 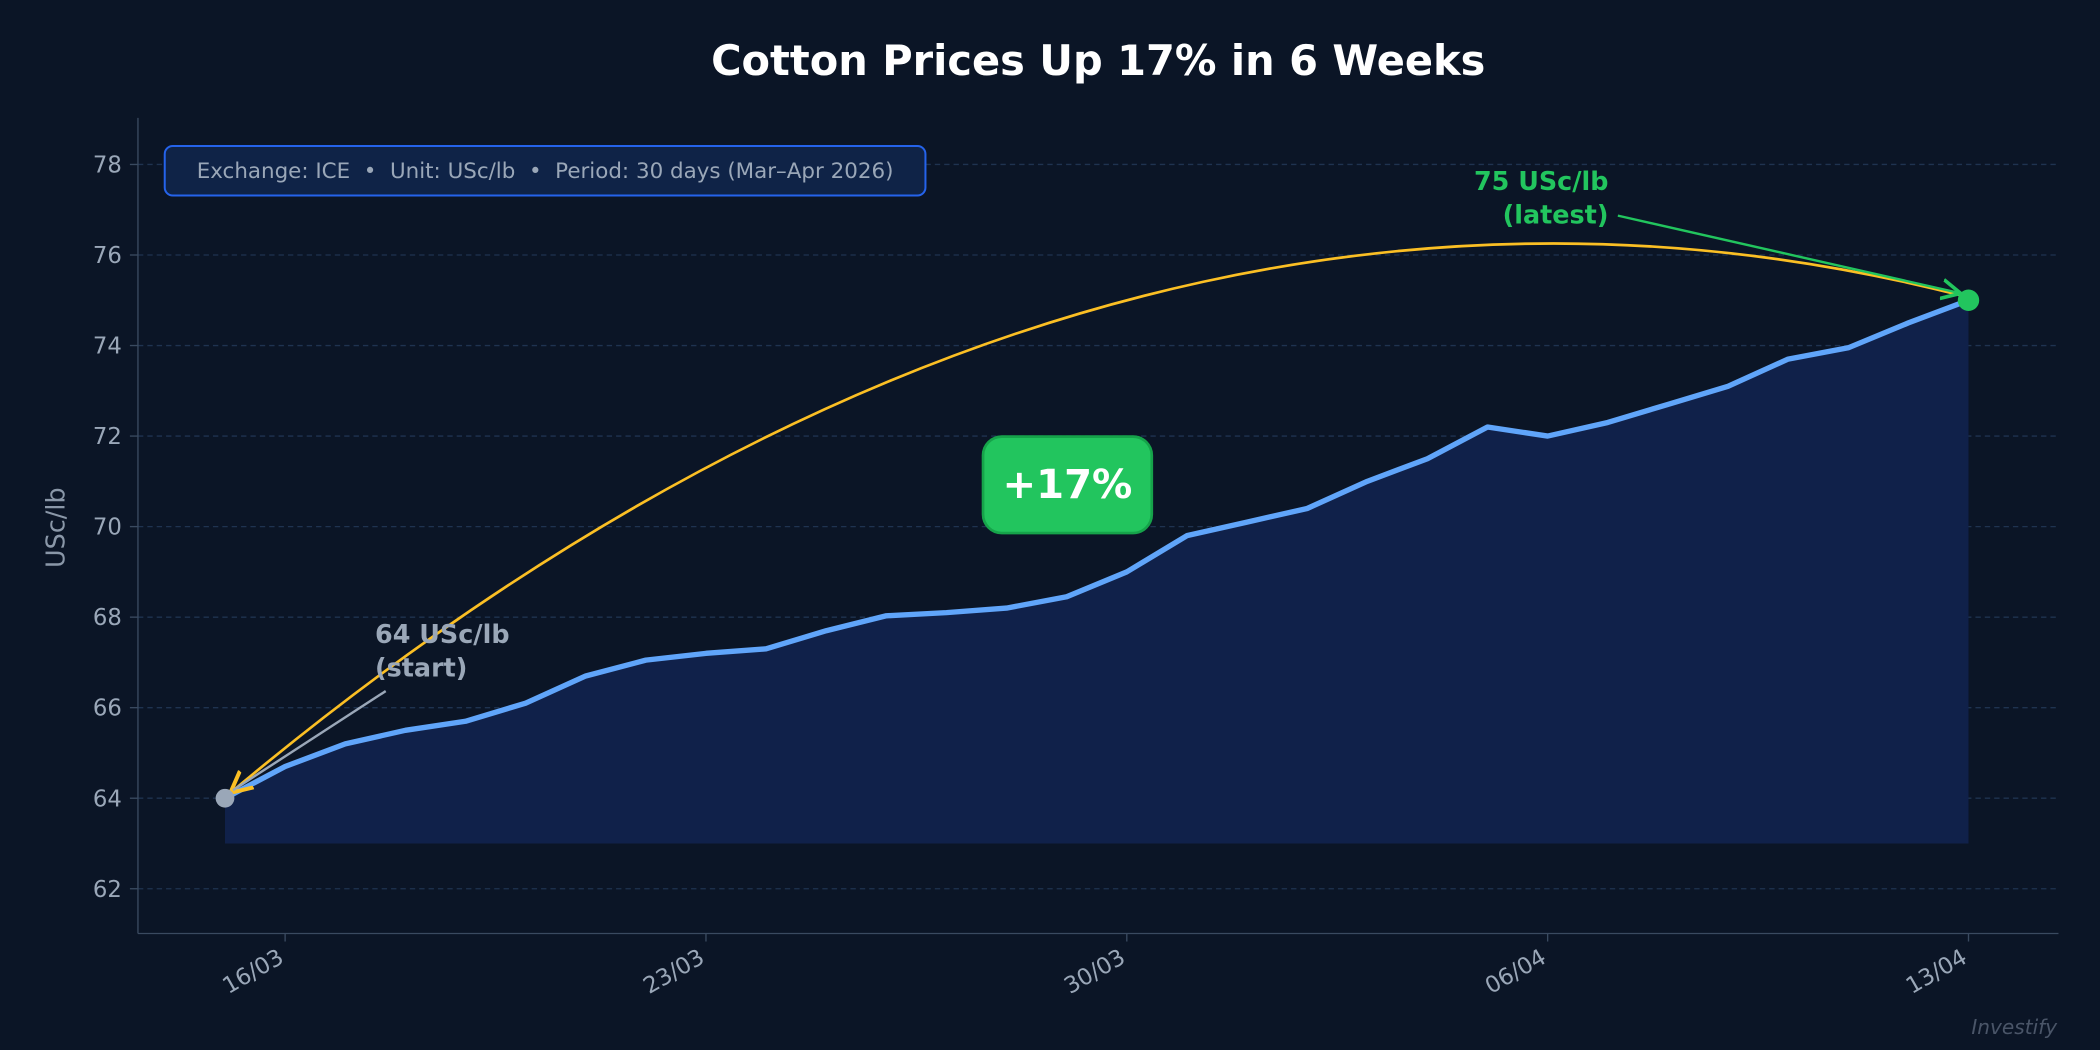 What do you see at coordinates (107, 256) in the screenshot?
I see `y-tick-label: 76` at bounding box center [107, 256].